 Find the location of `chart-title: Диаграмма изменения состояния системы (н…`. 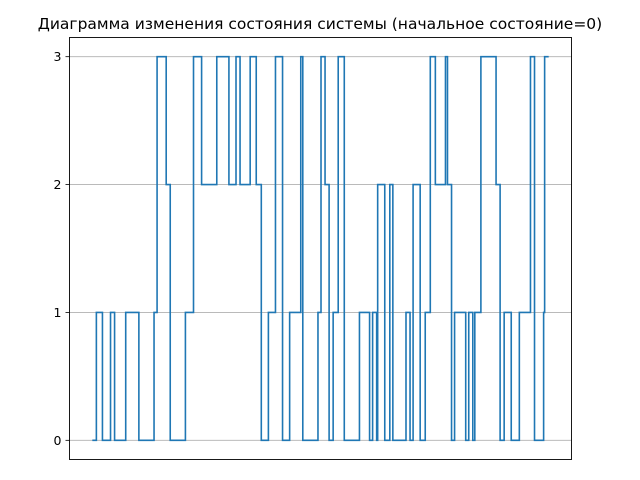

chart-title: Диаграмма изменения состояния системы (н… is located at coordinates (320, 24).